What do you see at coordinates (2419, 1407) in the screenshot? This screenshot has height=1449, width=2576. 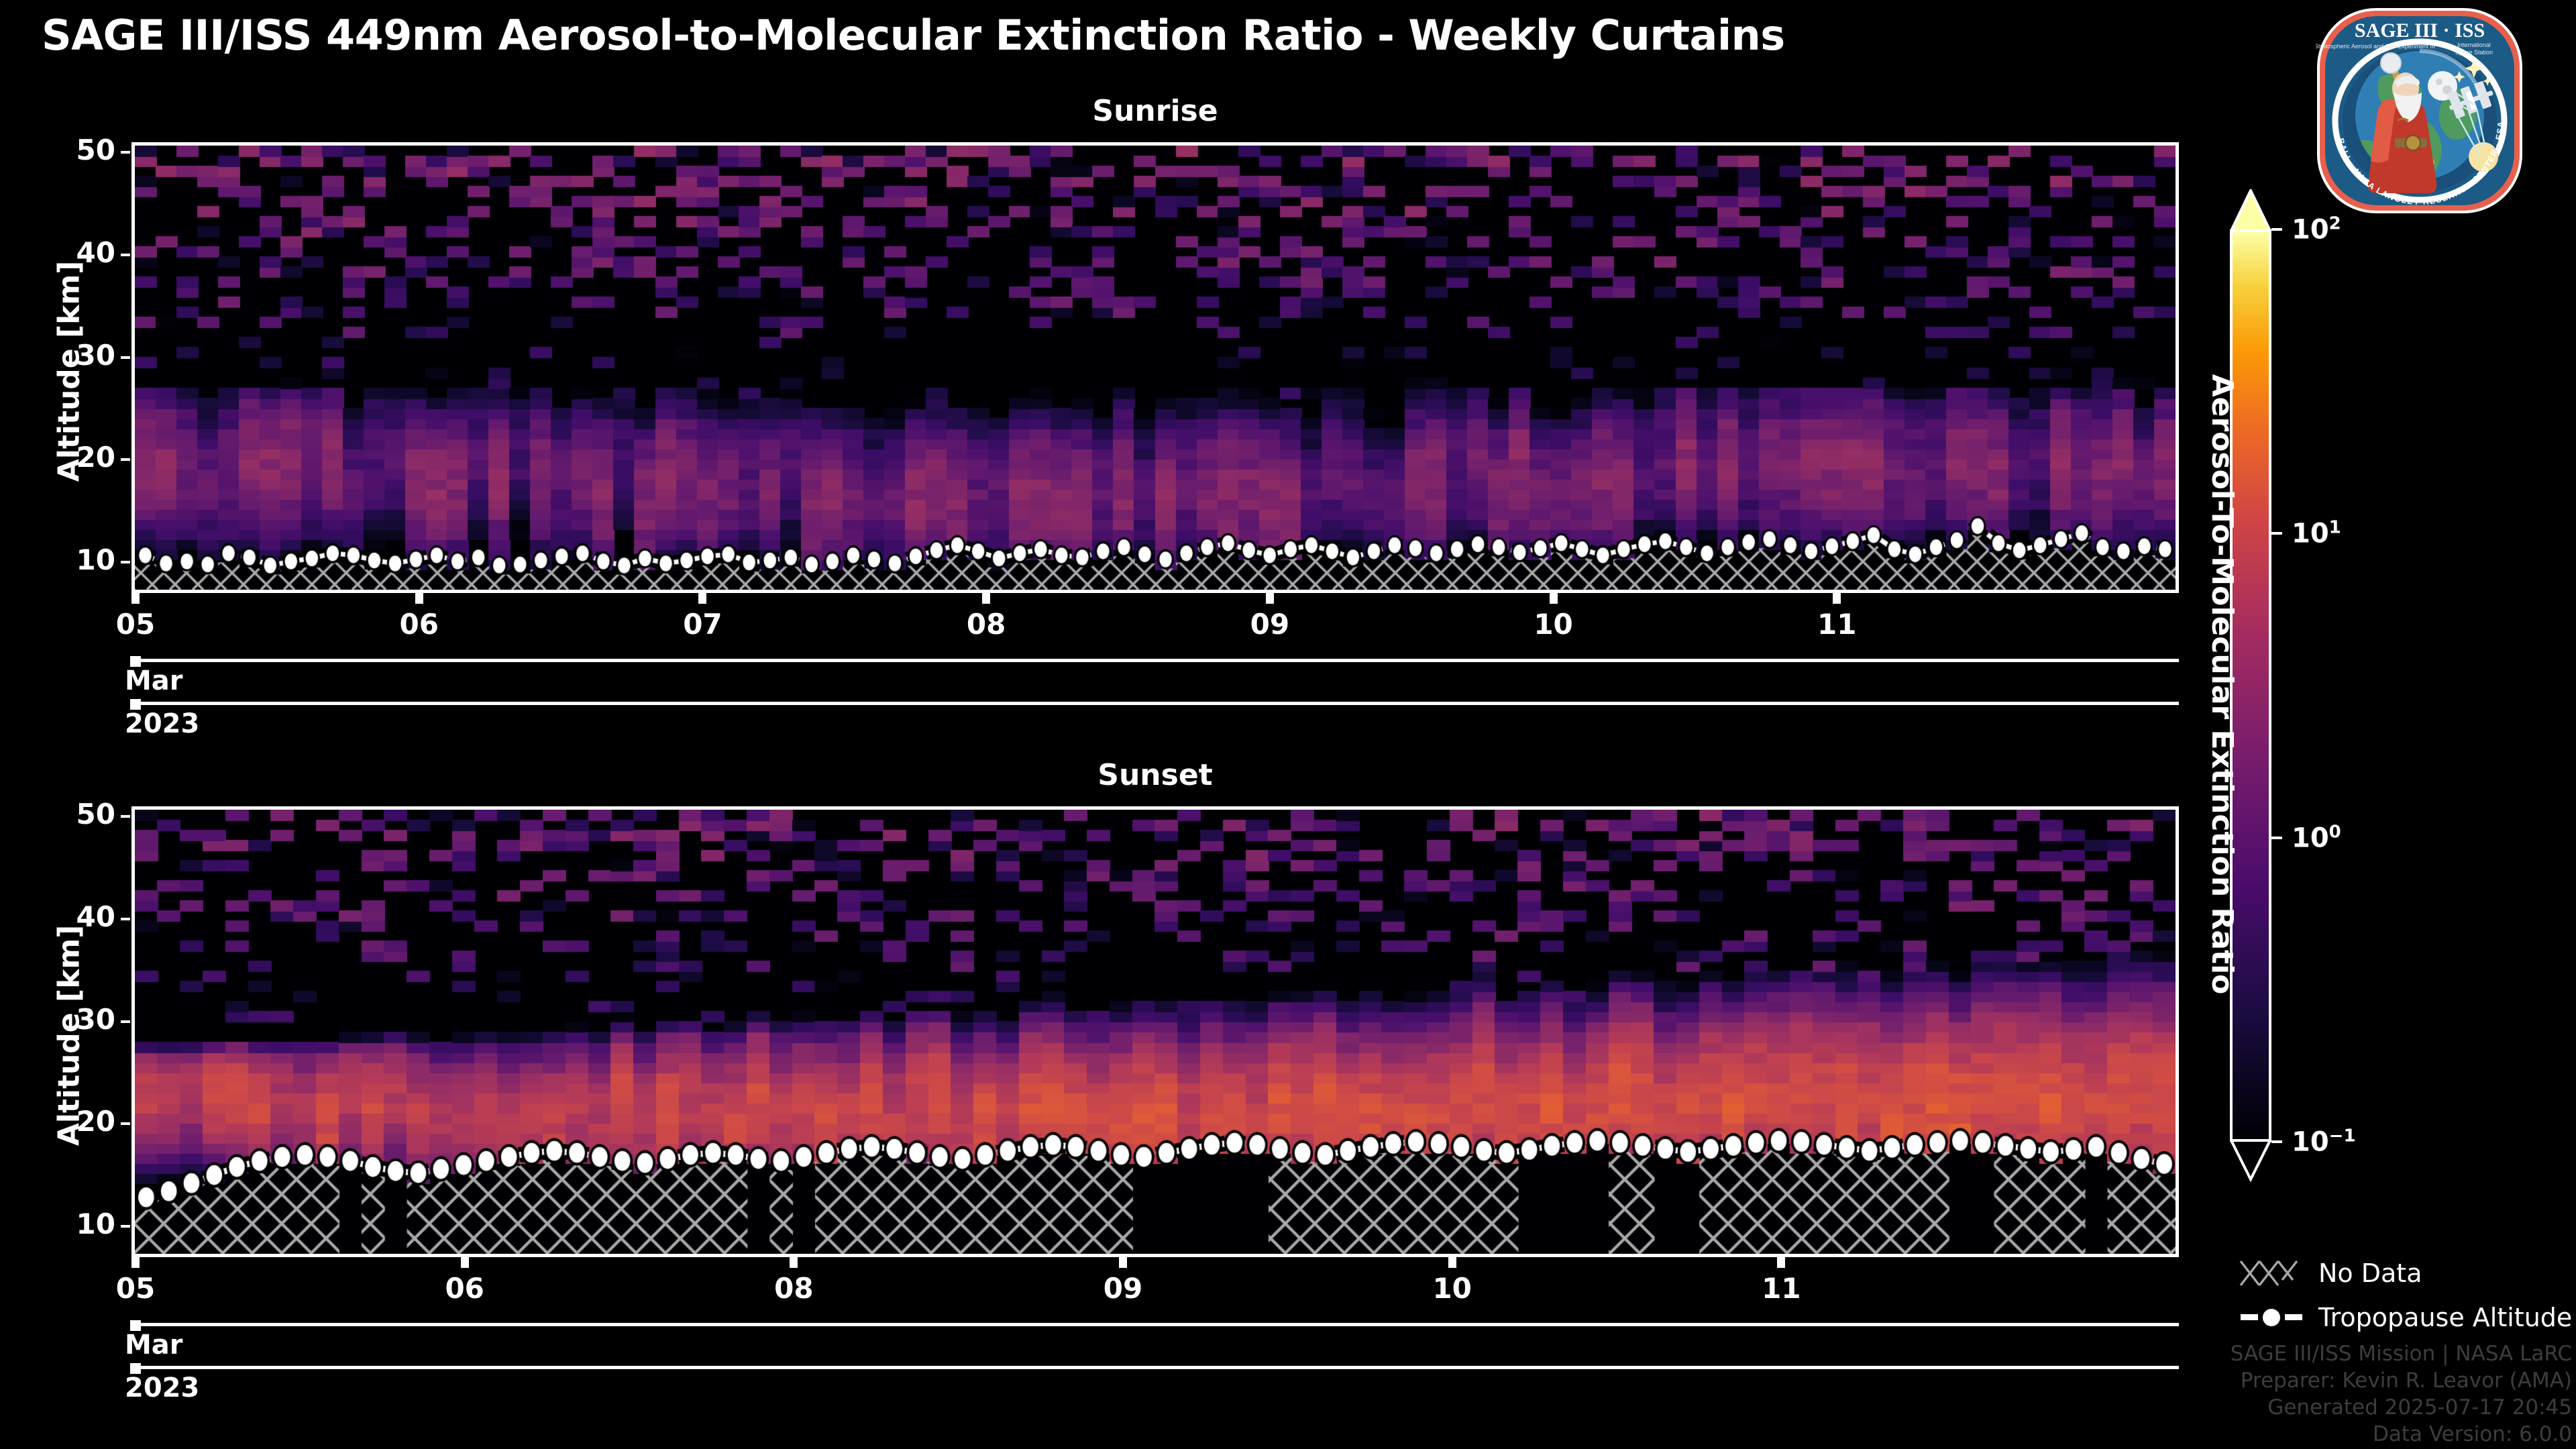 I see `footer-line-generated: Generated 2025-07-17 20:45` at bounding box center [2419, 1407].